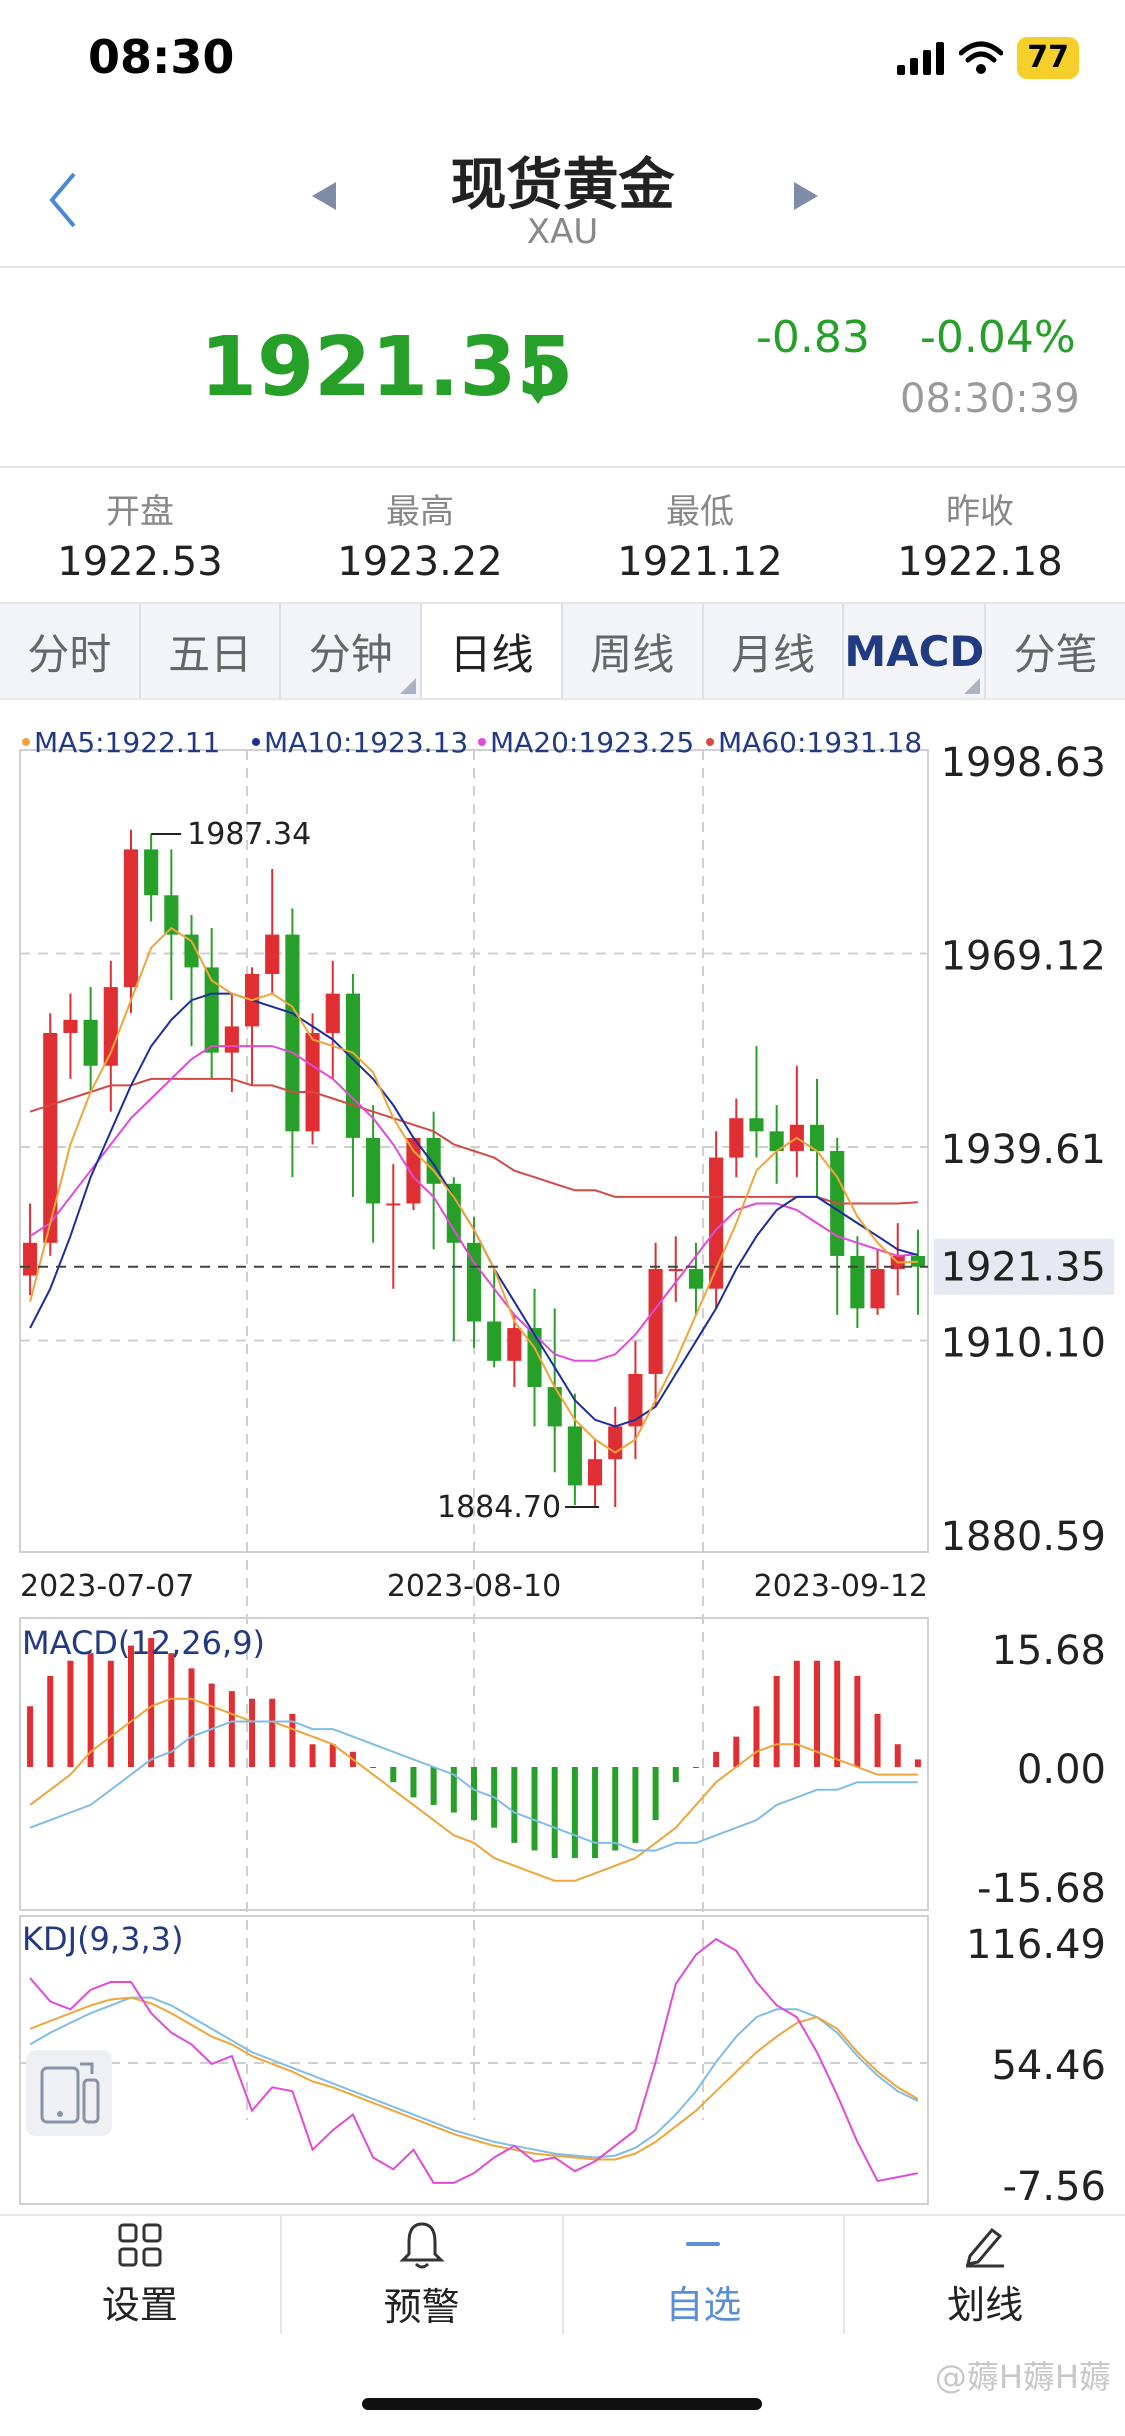  I want to click on y-tick-label: 1910.10, so click(1023, 1344).